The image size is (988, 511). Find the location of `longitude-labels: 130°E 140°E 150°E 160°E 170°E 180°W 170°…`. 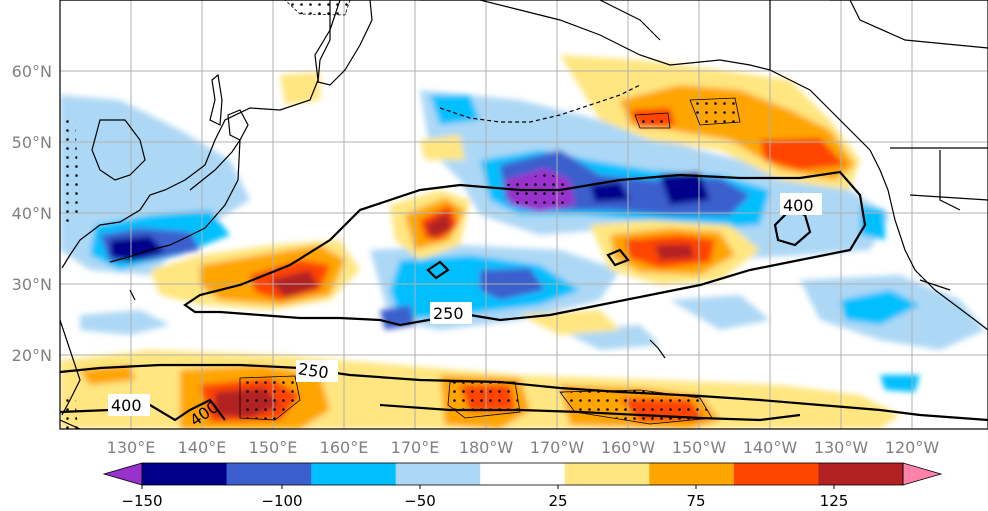

longitude-labels: 130°E 140°E 150°E 160°E 170°E 180°W 170°… is located at coordinates (523, 447).